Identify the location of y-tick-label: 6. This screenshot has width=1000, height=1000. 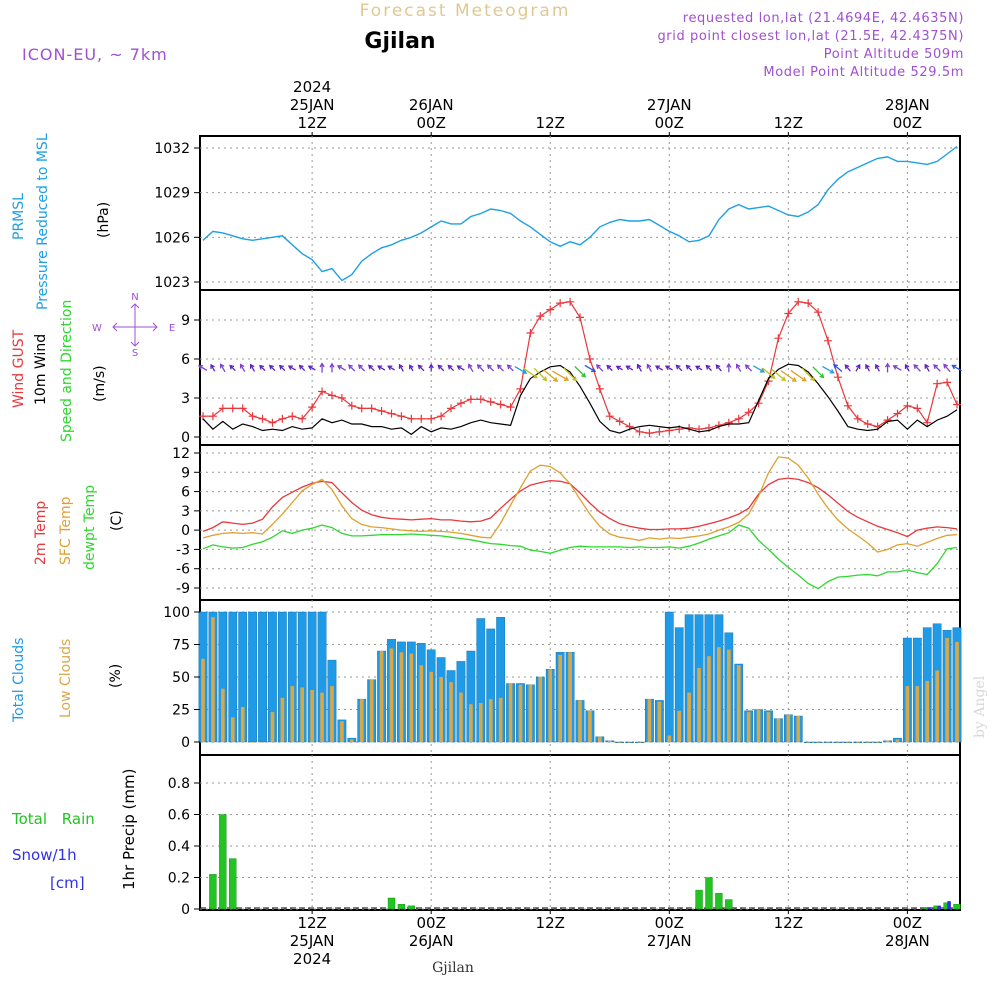
(185, 493).